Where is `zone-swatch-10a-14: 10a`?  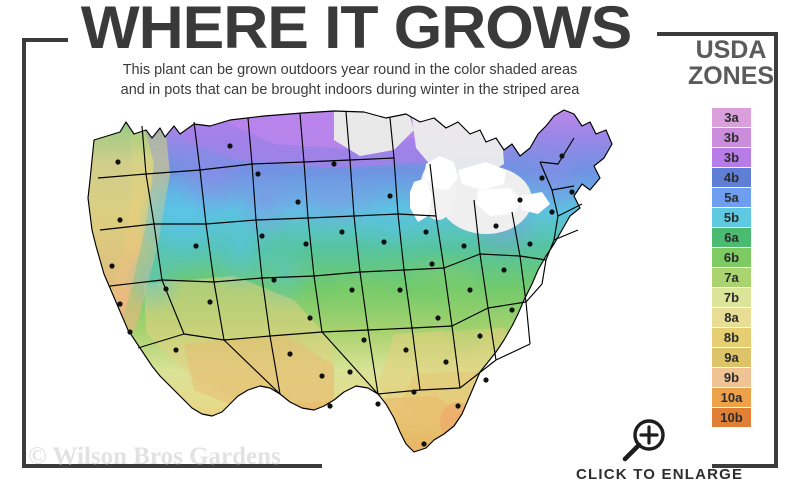
zone-swatch-10a-14: 10a is located at coordinates (731, 398).